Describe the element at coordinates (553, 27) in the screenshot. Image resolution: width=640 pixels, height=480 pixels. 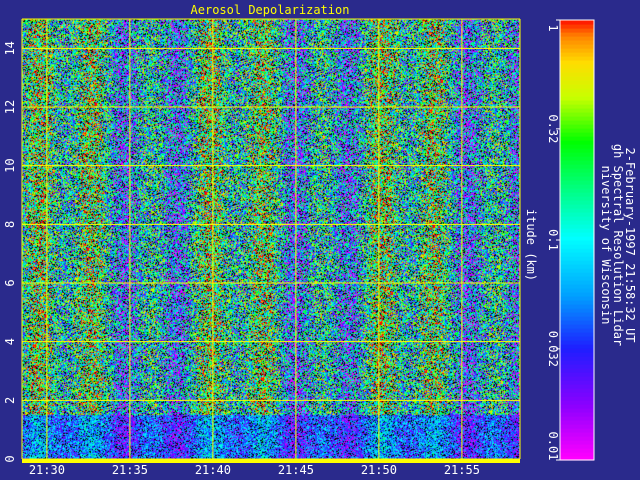
I see `colorbar-tick-label: 1` at that location.